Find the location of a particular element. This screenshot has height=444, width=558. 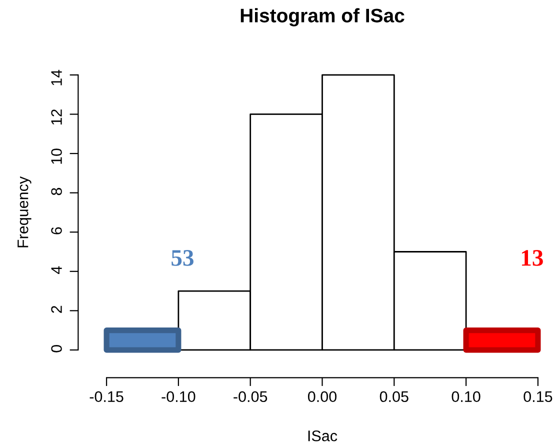

y-tick-label: 8 is located at coordinates (56, 192).